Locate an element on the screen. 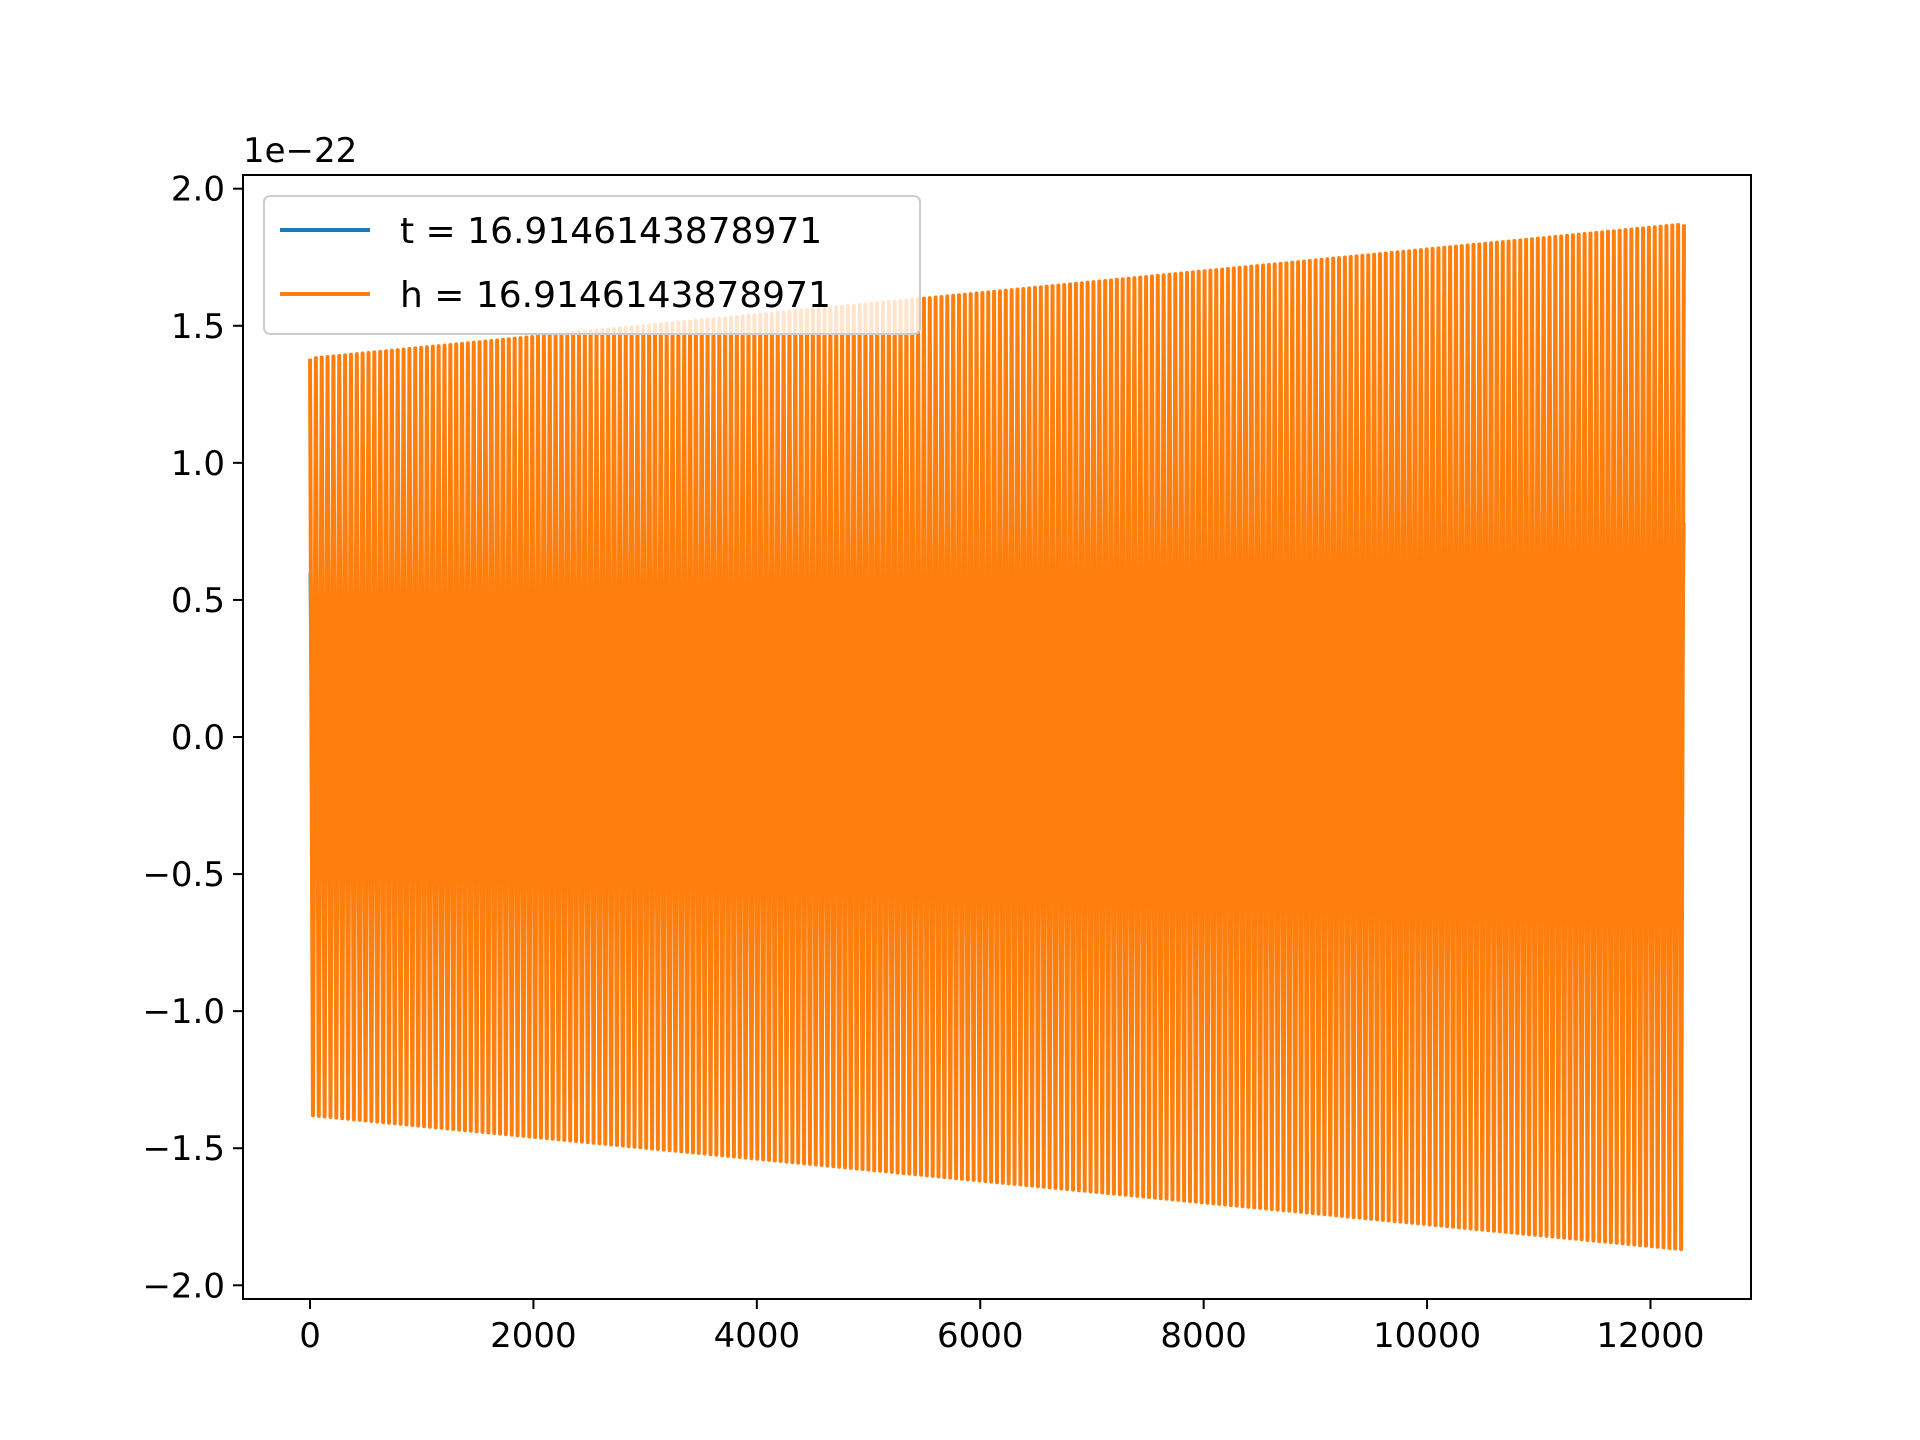 The height and width of the screenshot is (1440, 1920). y-tick-label: 0.5 is located at coordinates (198, 601).